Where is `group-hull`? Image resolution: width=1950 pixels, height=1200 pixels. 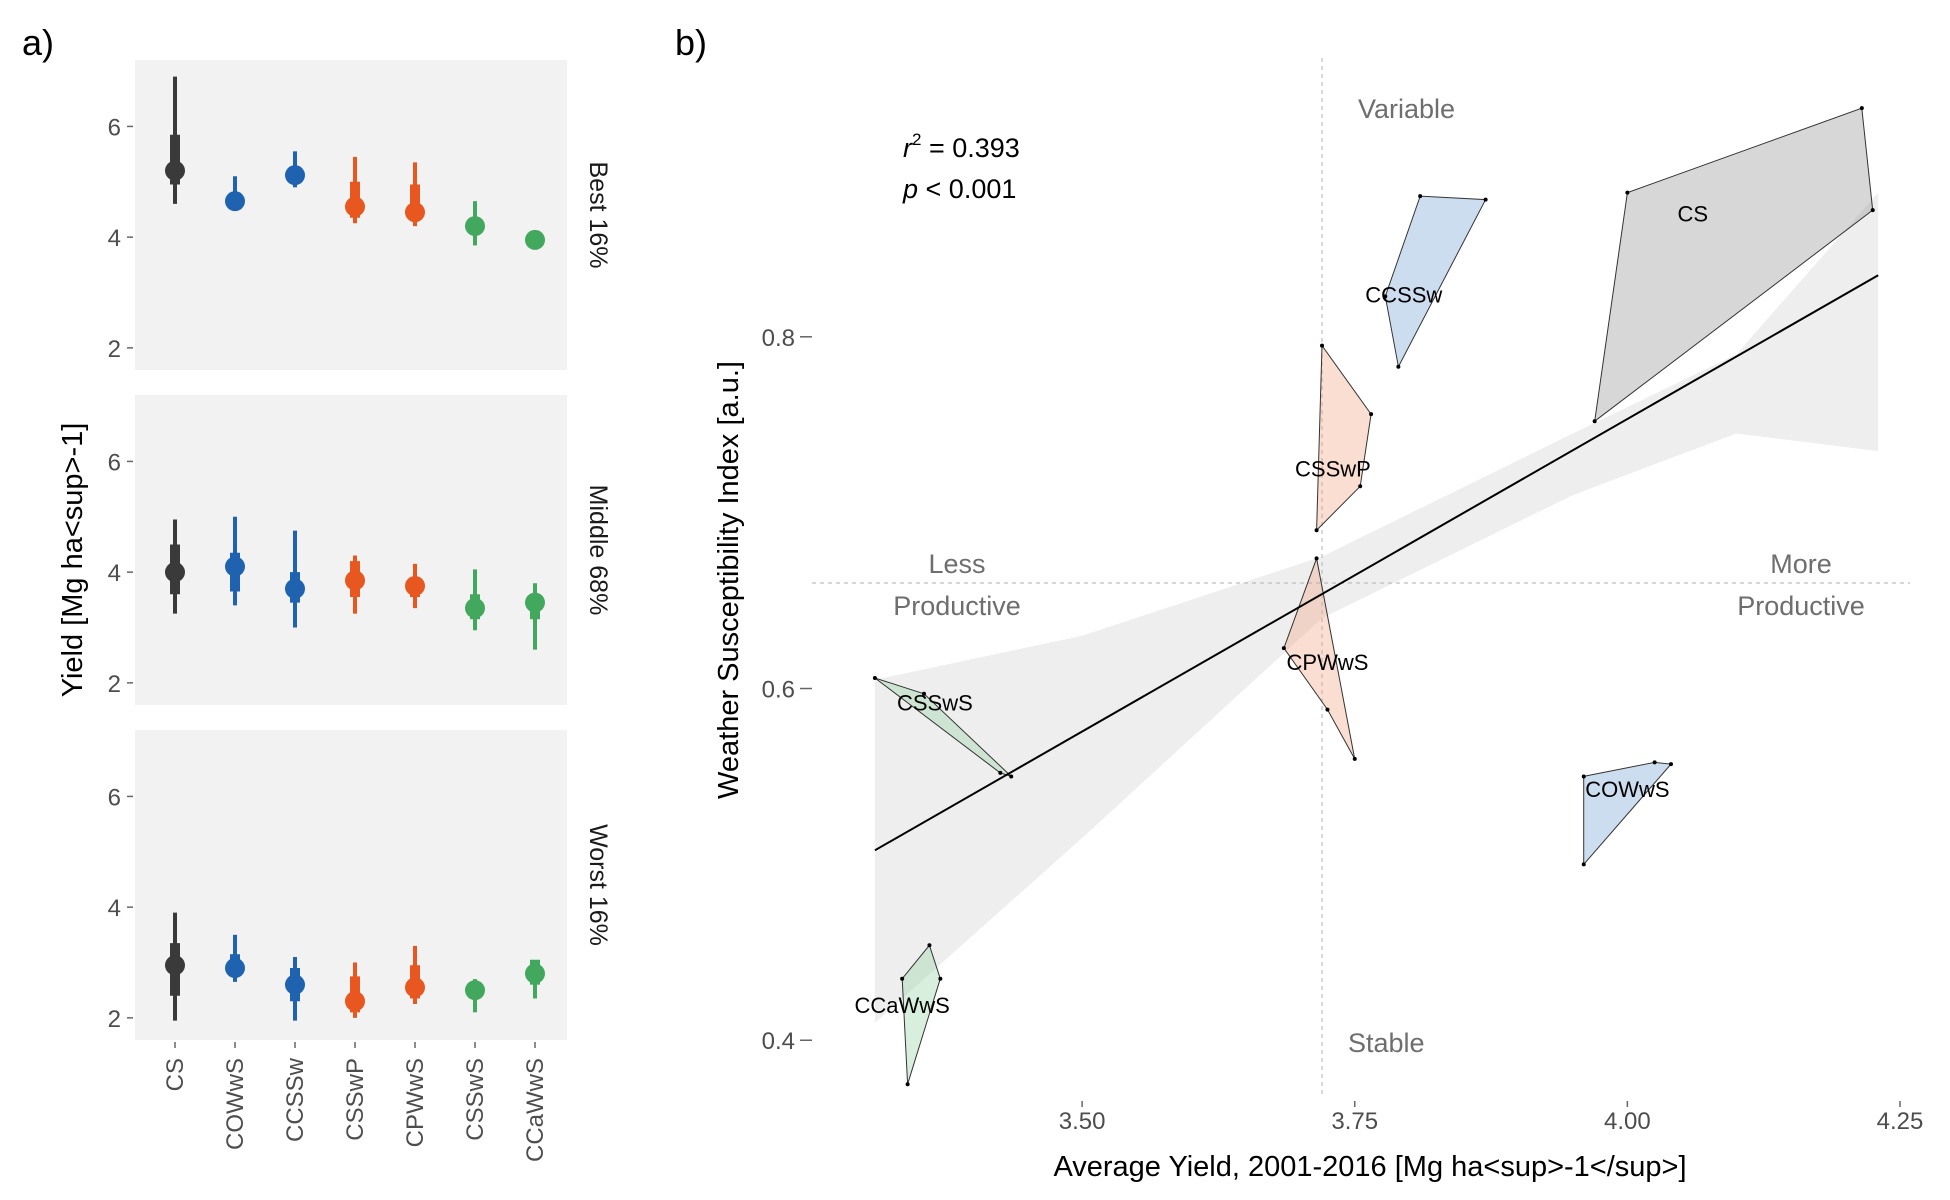 group-hull is located at coordinates (1344, 438).